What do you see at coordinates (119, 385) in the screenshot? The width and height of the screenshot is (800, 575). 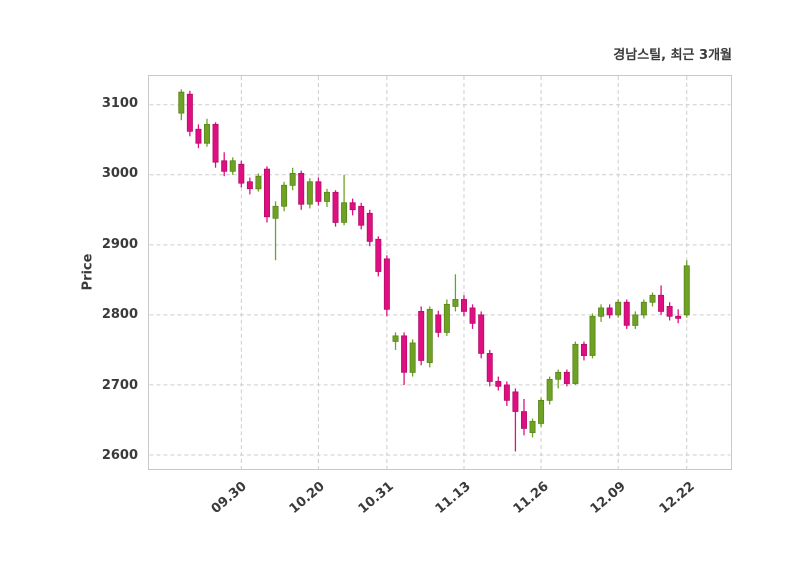 I see `y-tick-label: 2700` at bounding box center [119, 385].